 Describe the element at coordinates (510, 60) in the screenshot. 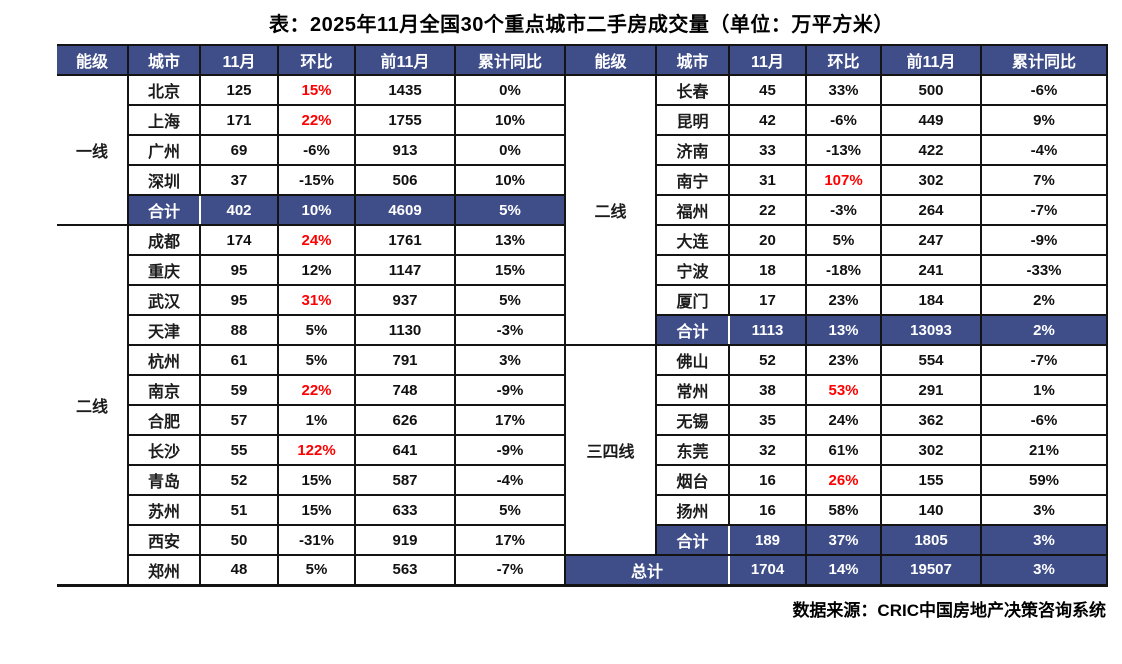

I see `col-header-yoy: 累计同比` at that location.